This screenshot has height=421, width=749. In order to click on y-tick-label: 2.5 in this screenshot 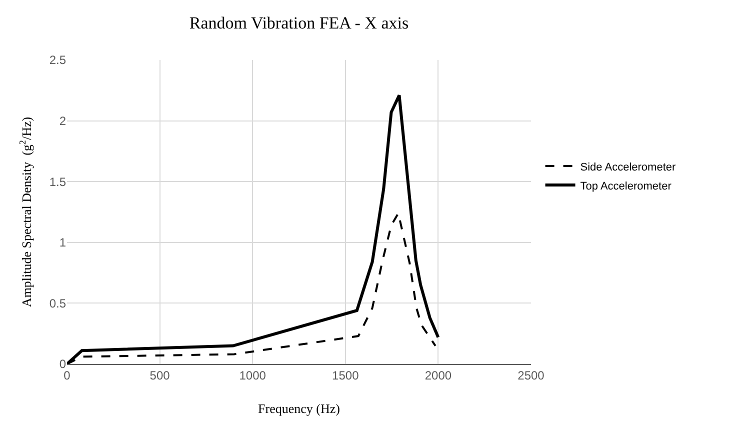, I will do `click(57, 60)`.